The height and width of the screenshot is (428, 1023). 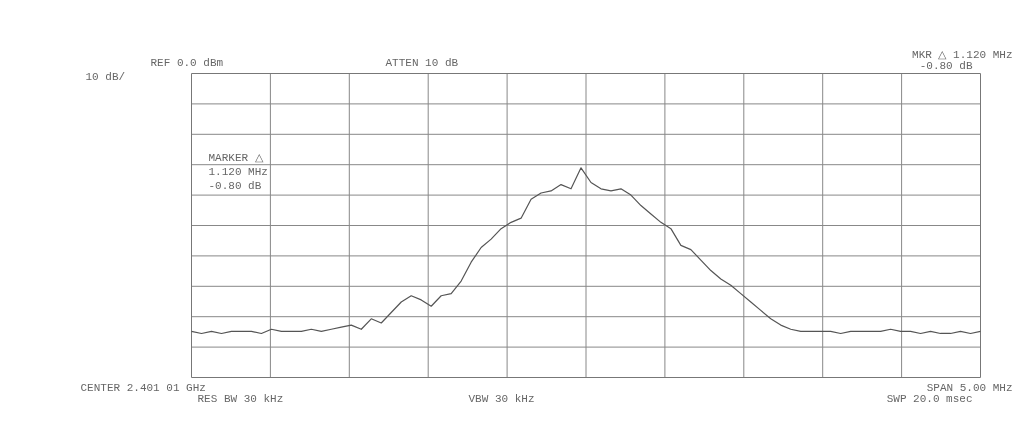 What do you see at coordinates (236, 157) in the screenshot?
I see `text: MARKER △` at bounding box center [236, 157].